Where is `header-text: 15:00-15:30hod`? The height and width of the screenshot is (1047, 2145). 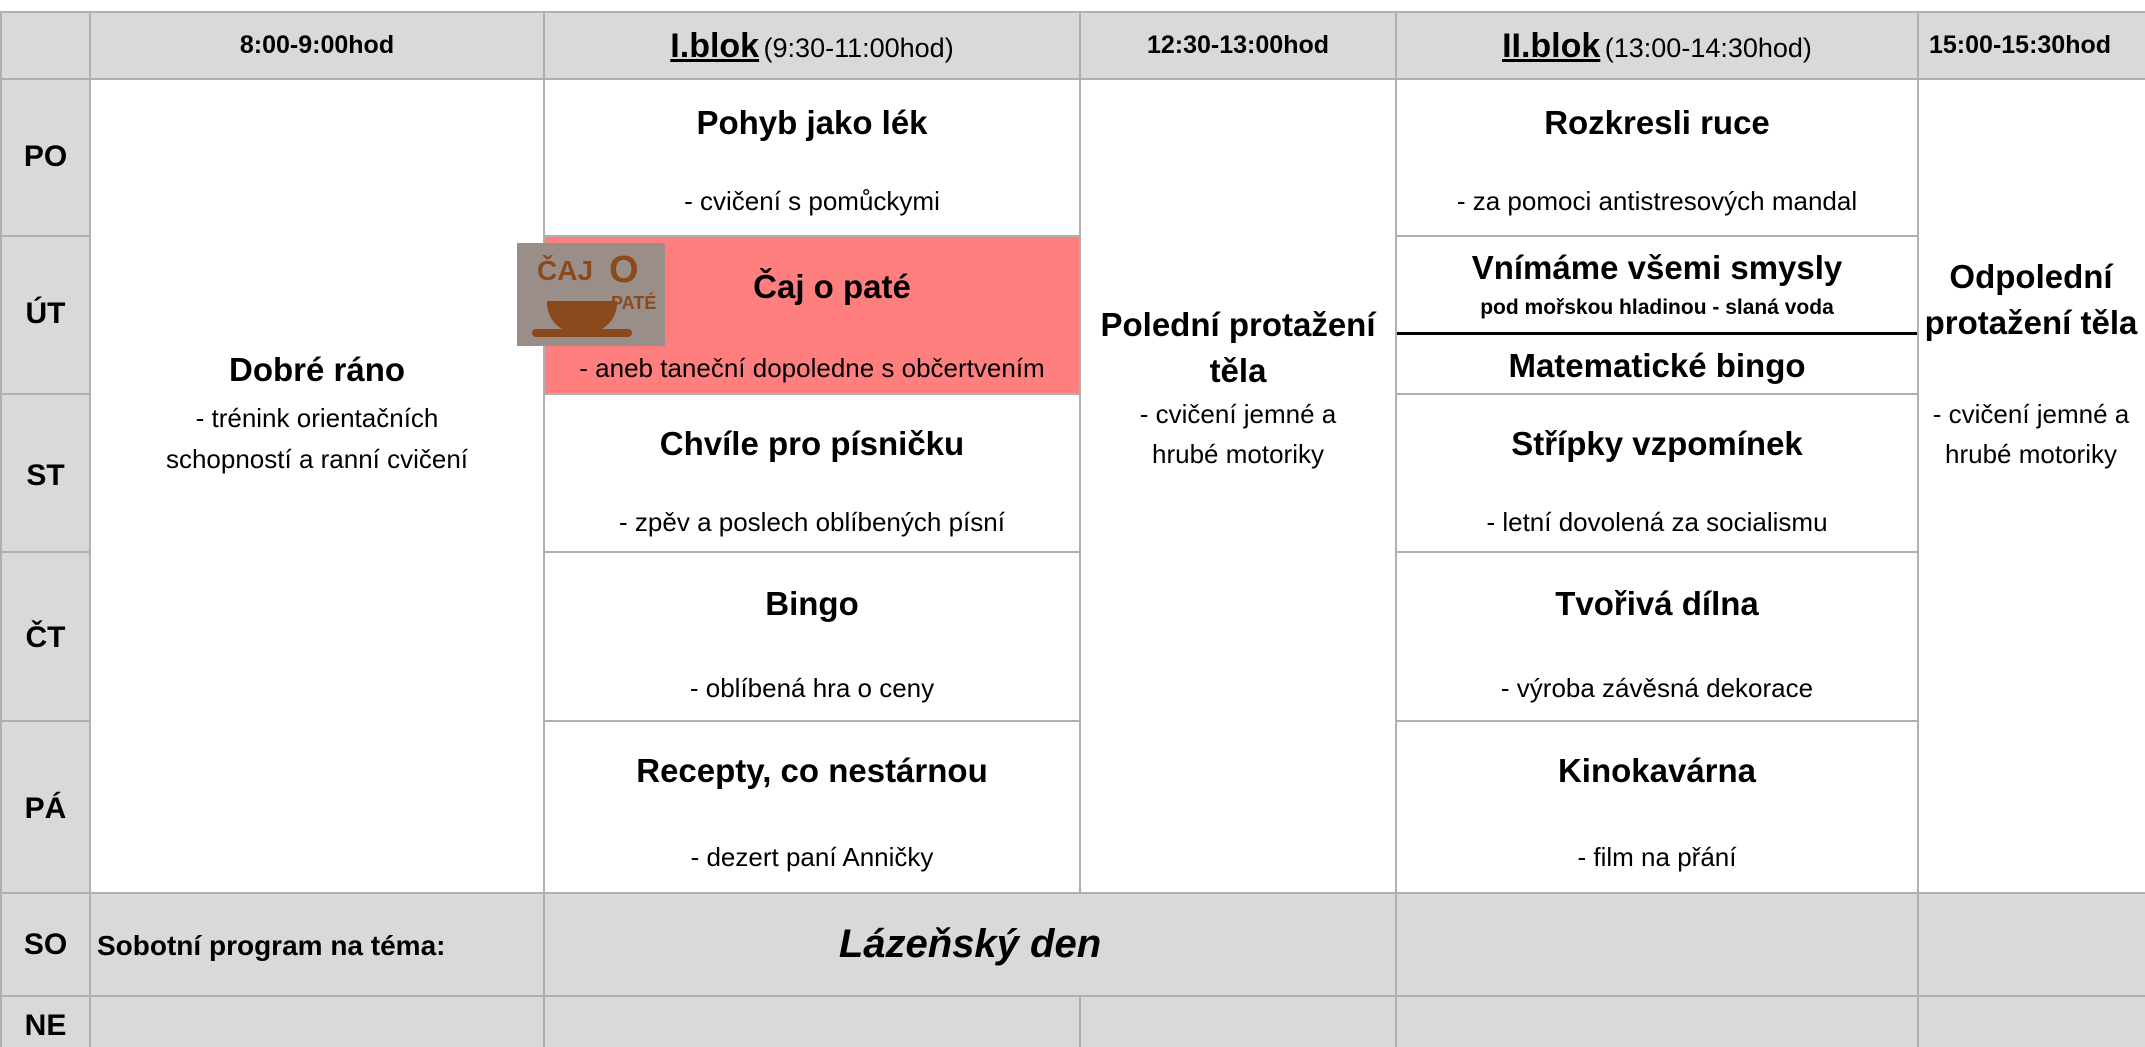
header-text: 15:00-15:30hod is located at coordinates (2020, 45).